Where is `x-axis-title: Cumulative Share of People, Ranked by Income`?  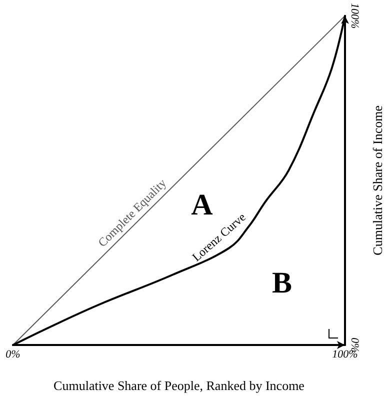
x-axis-title: Cumulative Share of People, Ranked by Income is located at coordinates (179, 385).